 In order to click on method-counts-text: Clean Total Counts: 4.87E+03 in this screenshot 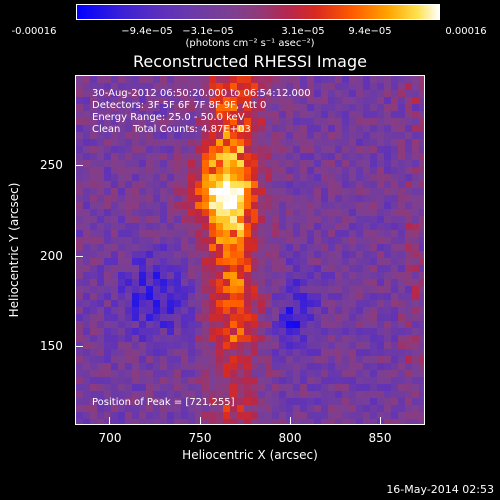, I will do `click(171, 129)`.